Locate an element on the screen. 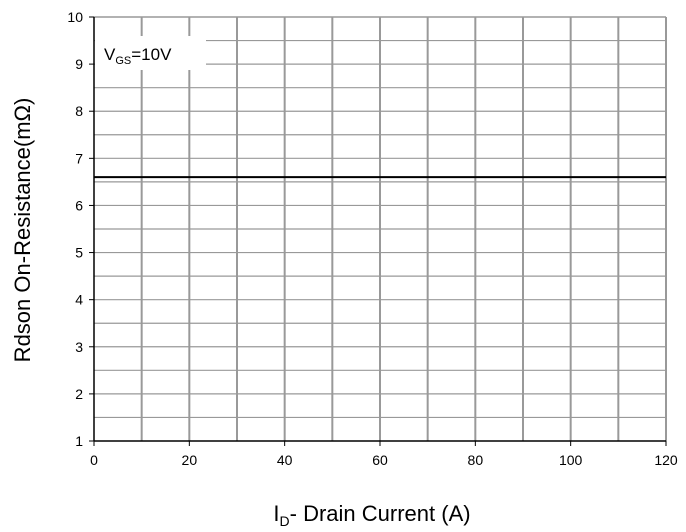 Image resolution: width=686 pixels, height=532 pixels. y-tick-label: 1 is located at coordinates (79, 441).